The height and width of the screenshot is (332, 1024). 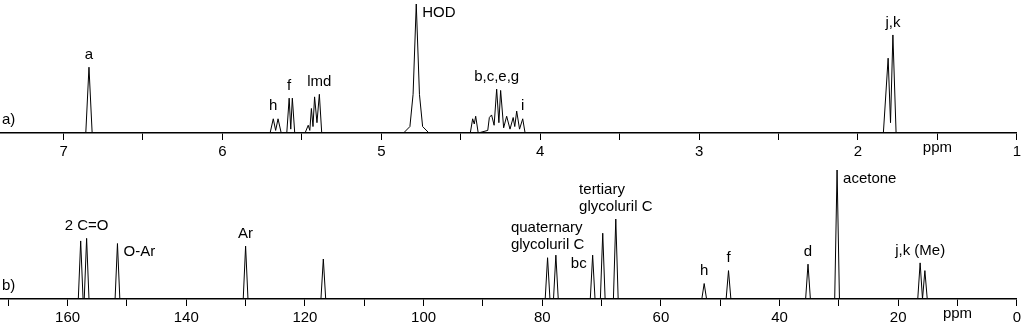 What do you see at coordinates (616, 196) in the screenshot?
I see `annotation: tertiary glycoluril C` at bounding box center [616, 196].